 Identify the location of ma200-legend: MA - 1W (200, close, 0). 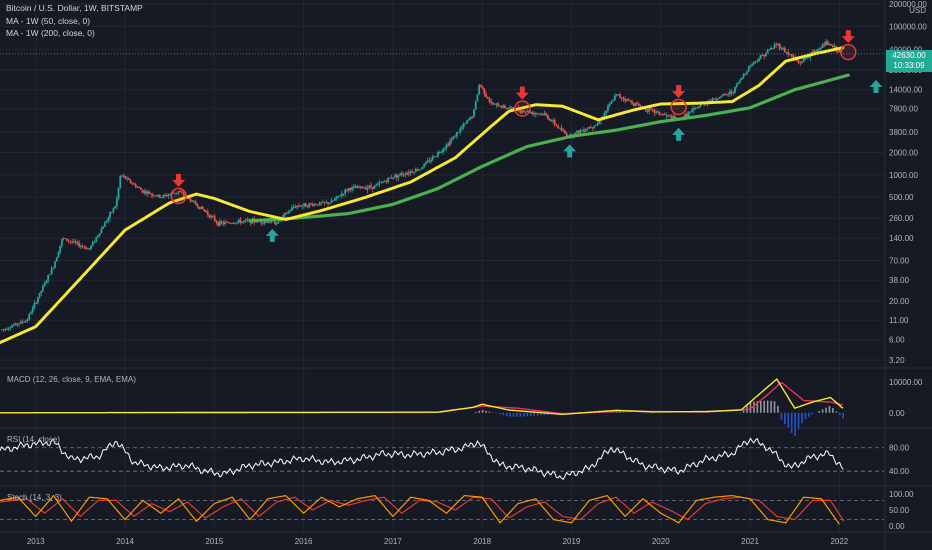
(50, 33).